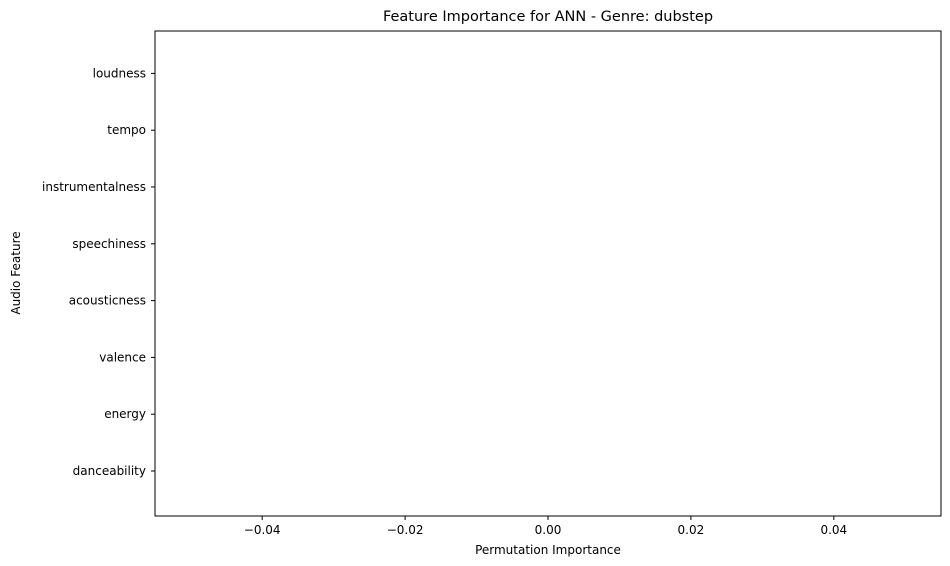 The height and width of the screenshot is (566, 950). Describe the element at coordinates (119, 73) in the screenshot. I see `y-tick-label-loudness: loudness` at that location.